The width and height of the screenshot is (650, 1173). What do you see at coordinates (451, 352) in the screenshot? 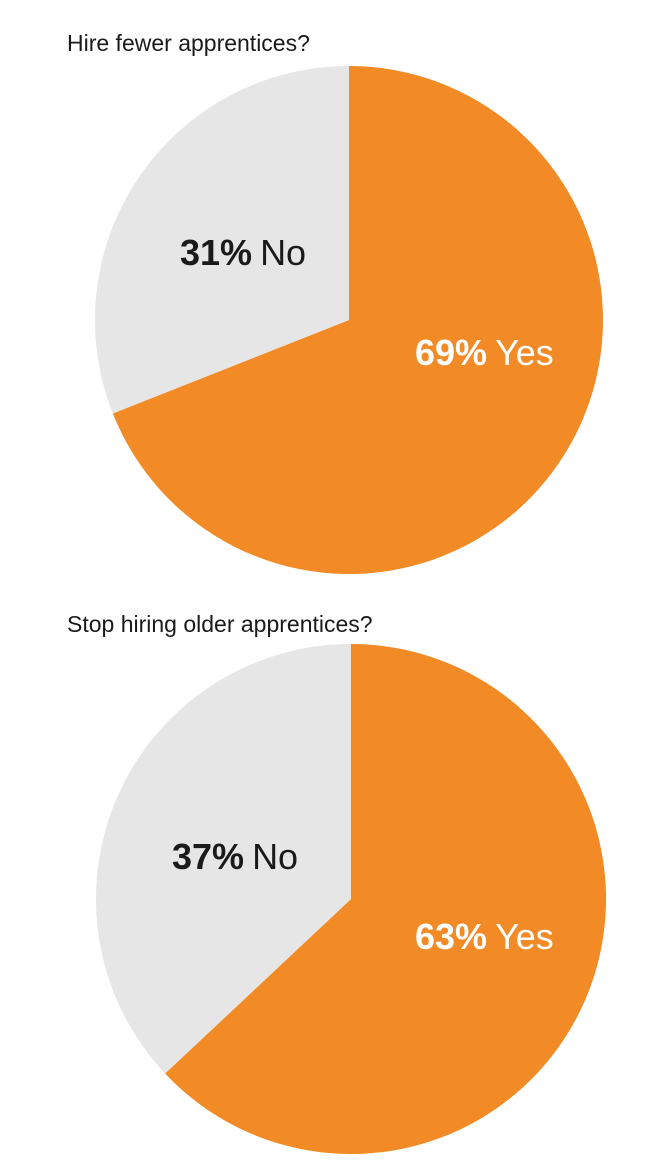
I see `slice-percent: 69%` at bounding box center [451, 352].